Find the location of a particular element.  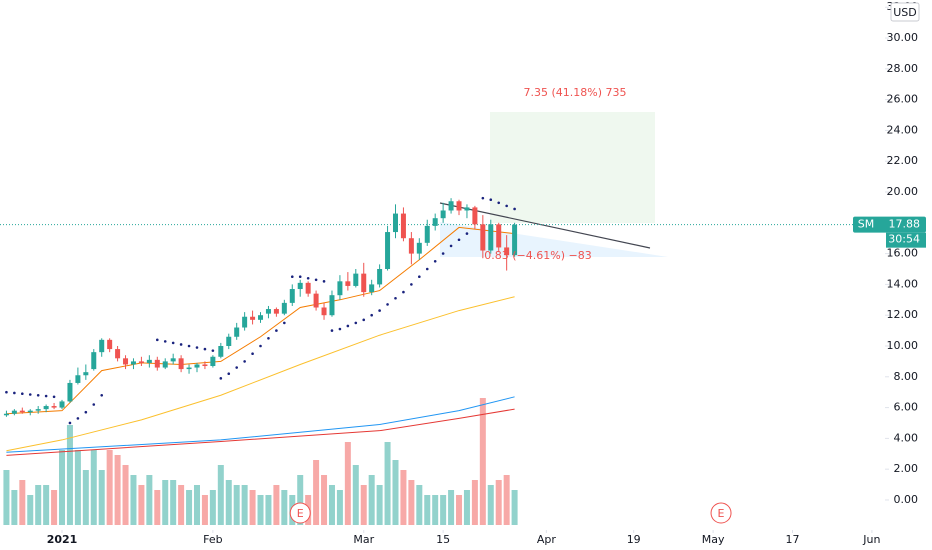

x-tick-label: 15 is located at coordinates (443, 539).